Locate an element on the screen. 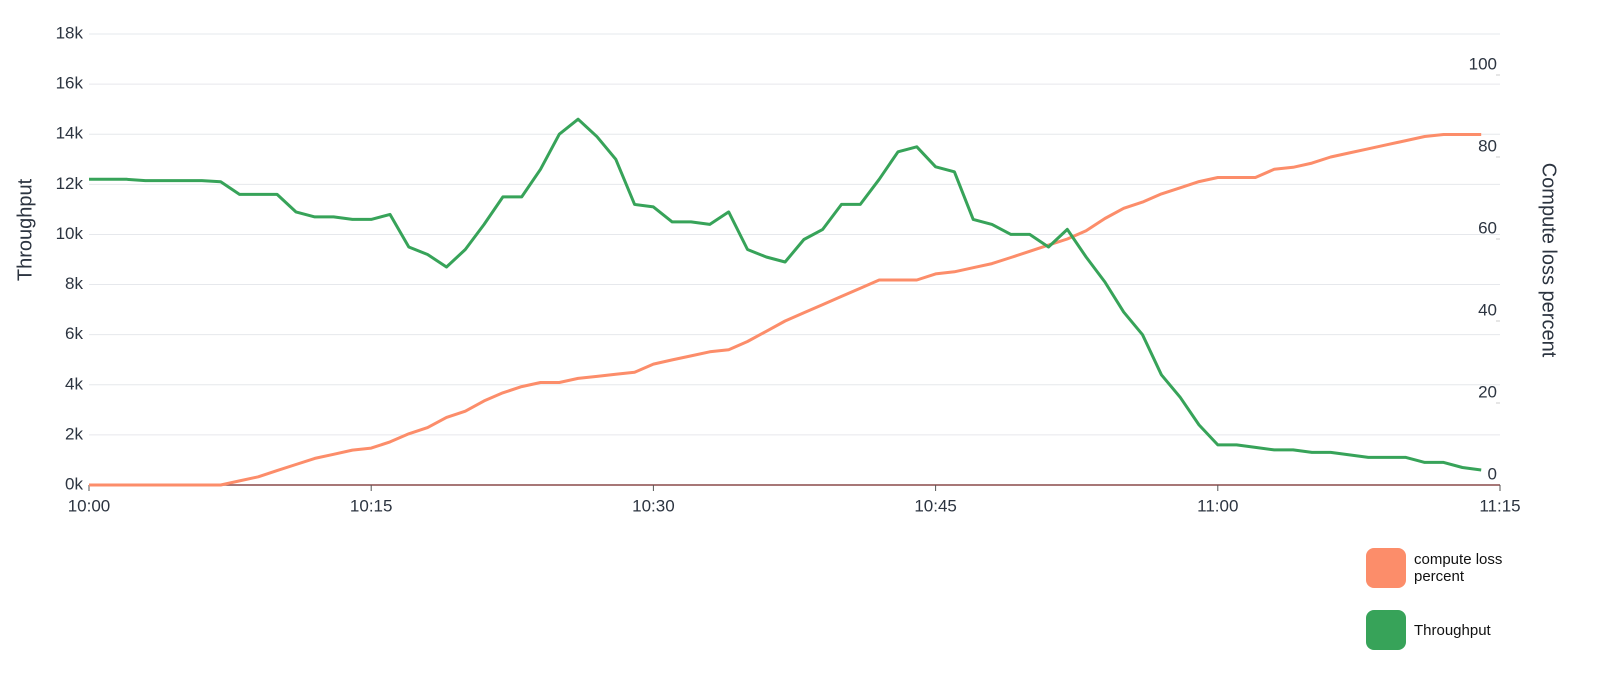  x-tick-label: 10:00 is located at coordinates (89, 505).